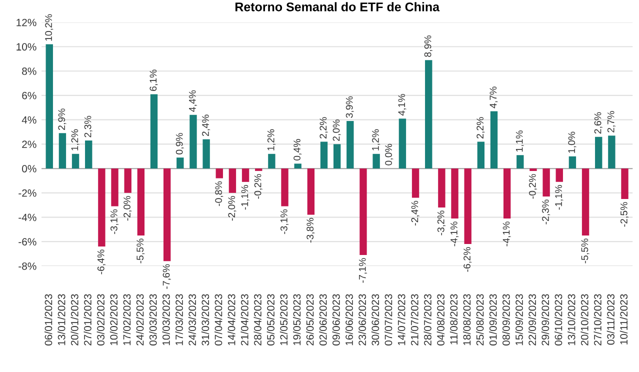 This screenshot has width=639, height=372. Describe the element at coordinates (284, 320) in the screenshot. I see `x-tick-label: 12/05/2023` at that location.